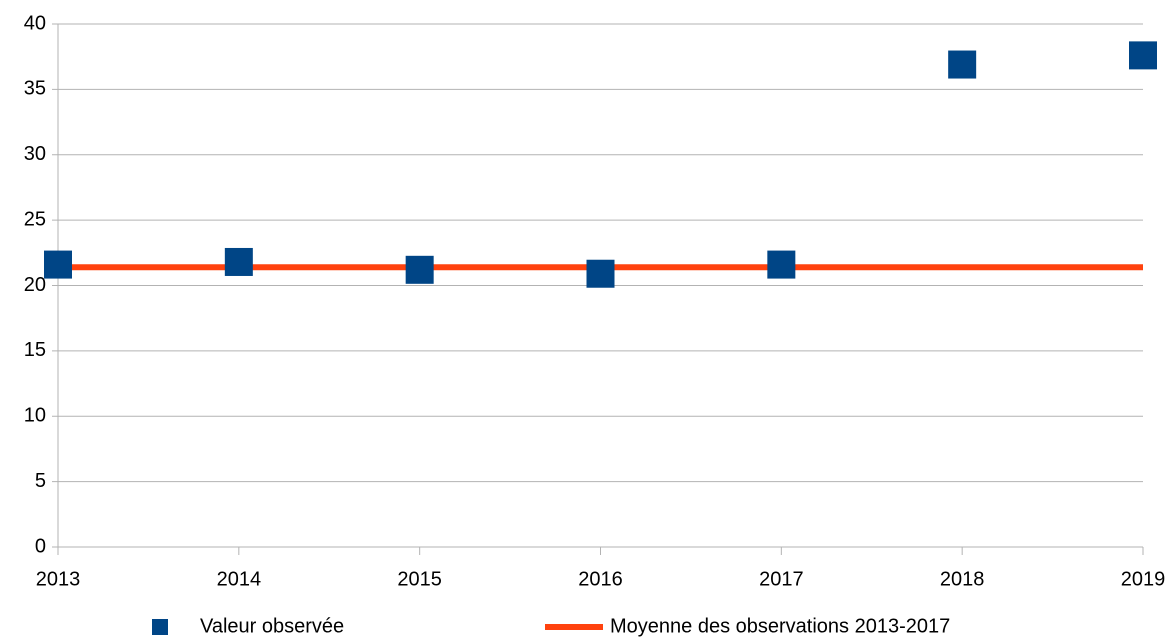 This screenshot has width=1174, height=639. What do you see at coordinates (600, 579) in the screenshot?
I see `x-tick-label: 2016` at bounding box center [600, 579].